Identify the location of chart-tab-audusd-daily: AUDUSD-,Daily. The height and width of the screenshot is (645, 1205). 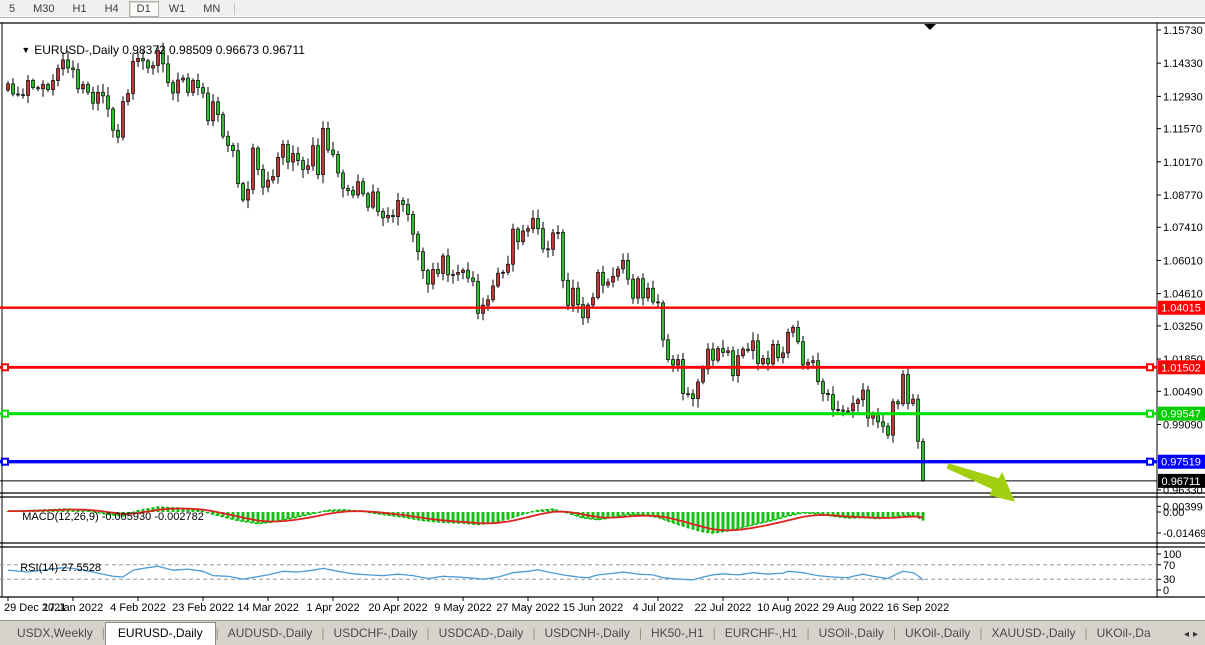
(270, 633).